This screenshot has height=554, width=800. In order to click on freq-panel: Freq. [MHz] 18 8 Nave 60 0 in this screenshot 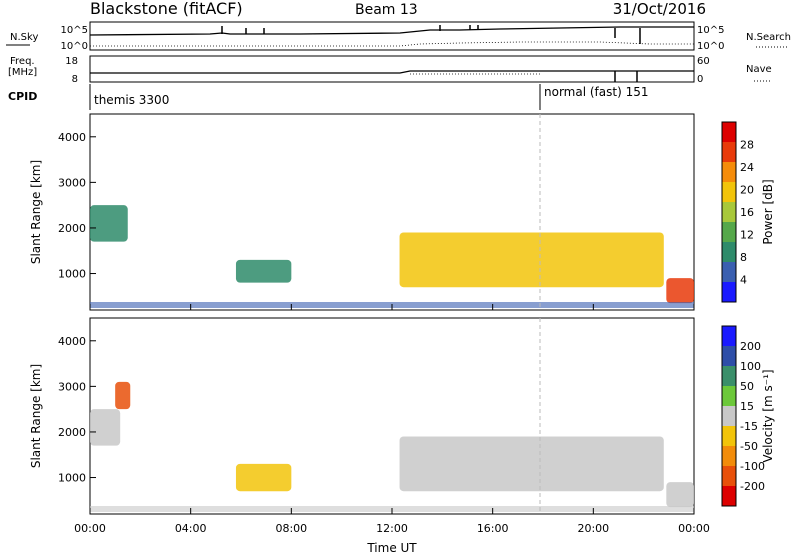, I will do `click(390, 70)`.